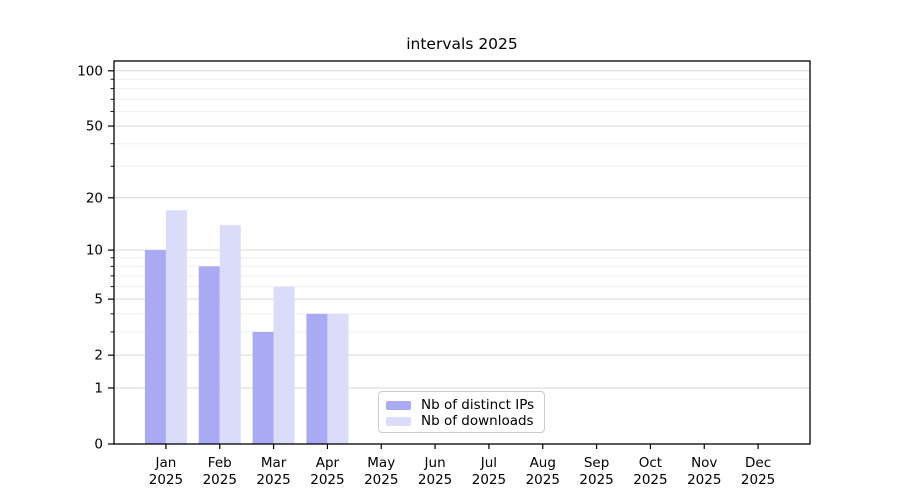  Describe the element at coordinates (338, 378) in the screenshot. I see `bar-apr-downloads` at that location.